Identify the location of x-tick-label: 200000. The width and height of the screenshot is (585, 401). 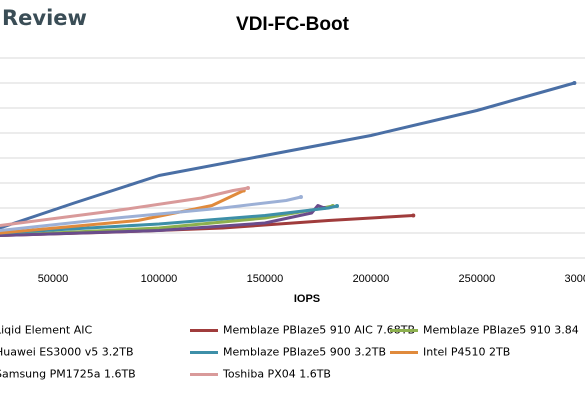
(371, 279).